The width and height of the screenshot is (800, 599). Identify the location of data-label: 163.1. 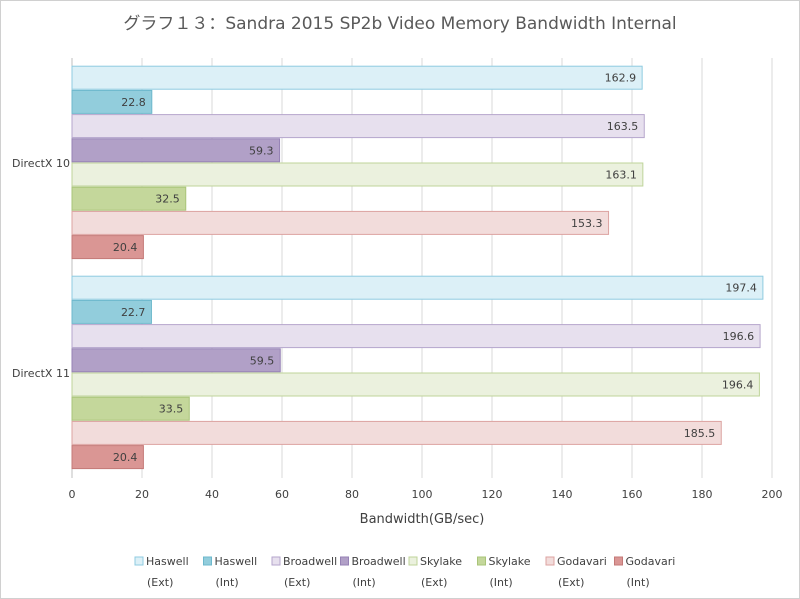
(621, 175).